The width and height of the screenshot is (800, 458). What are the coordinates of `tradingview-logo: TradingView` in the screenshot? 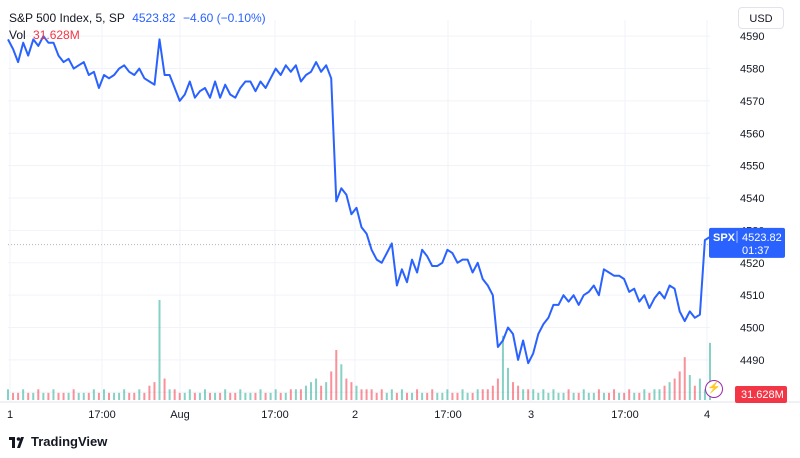 It's located at (58, 441).